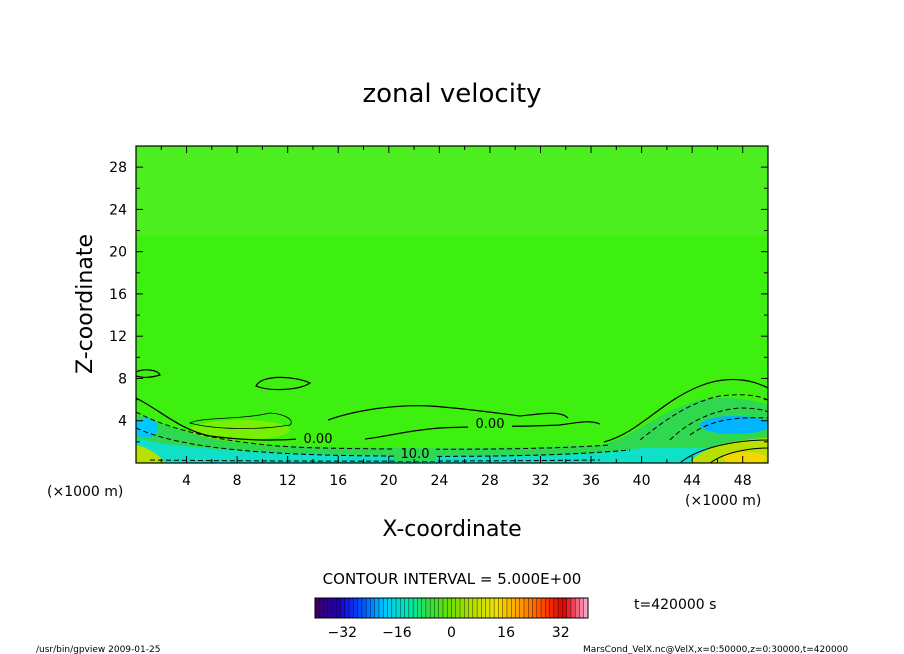 Image resolution: width=904 pixels, height=654 pixels. I want to click on colorbar-tick-label: −32, so click(343, 633).